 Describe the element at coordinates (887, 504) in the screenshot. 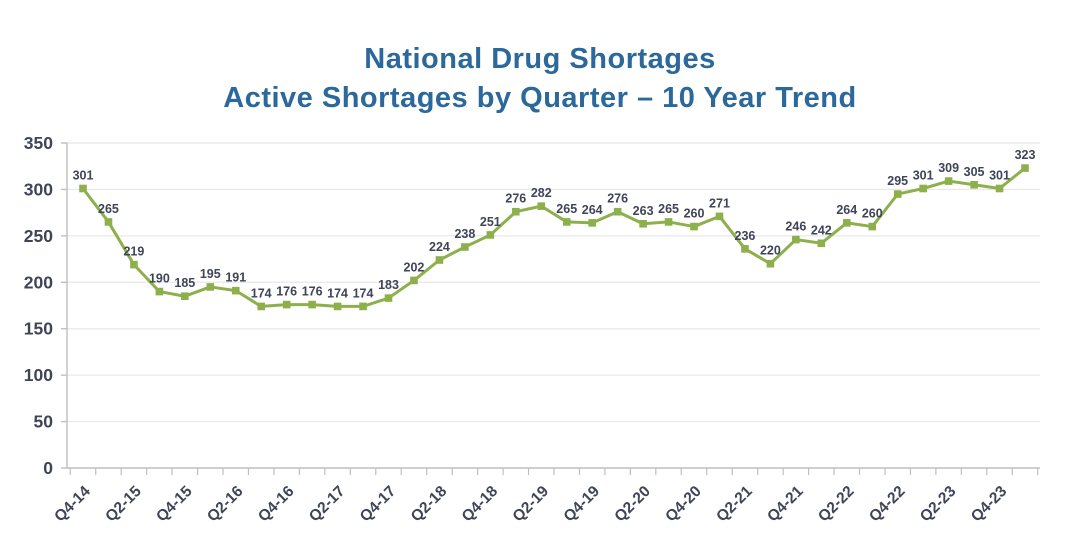

I see `x-tick-label: Q4-22` at that location.